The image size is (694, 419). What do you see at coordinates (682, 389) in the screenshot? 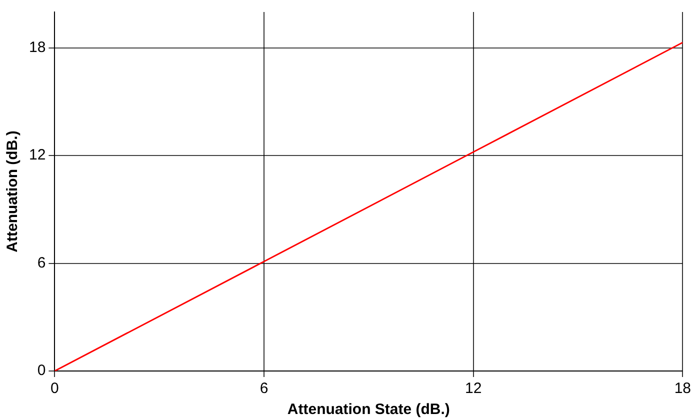
I see `x-tick-label: 18` at bounding box center [682, 389].